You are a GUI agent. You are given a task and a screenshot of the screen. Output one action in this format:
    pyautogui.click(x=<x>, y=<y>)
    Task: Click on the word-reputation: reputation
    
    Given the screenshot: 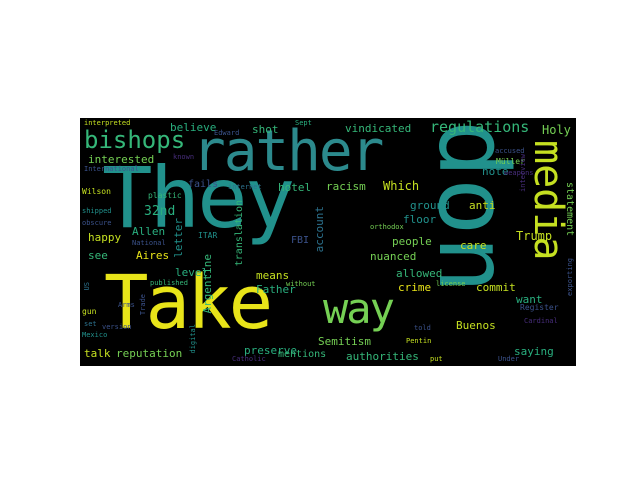 What is the action you would take?
    pyautogui.click(x=149, y=353)
    